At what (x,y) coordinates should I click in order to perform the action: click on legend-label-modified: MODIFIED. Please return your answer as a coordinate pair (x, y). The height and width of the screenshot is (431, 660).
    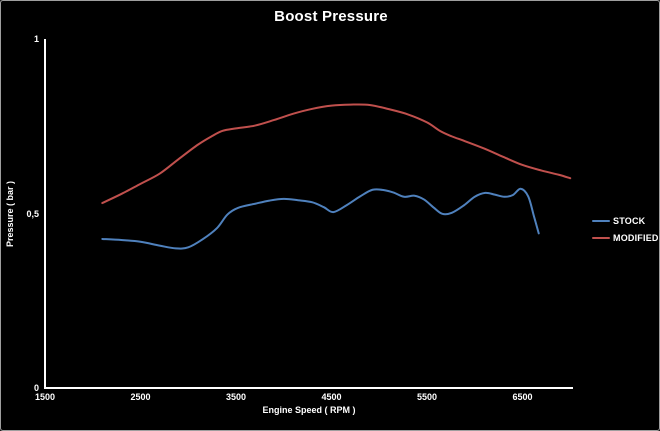
    Looking at the image, I should click on (636, 238).